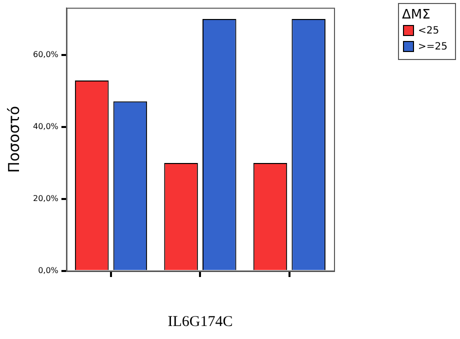 Image resolution: width=460 pixels, height=339 pixels. I want to click on y-tick-label: 40,0%, so click(45, 127).